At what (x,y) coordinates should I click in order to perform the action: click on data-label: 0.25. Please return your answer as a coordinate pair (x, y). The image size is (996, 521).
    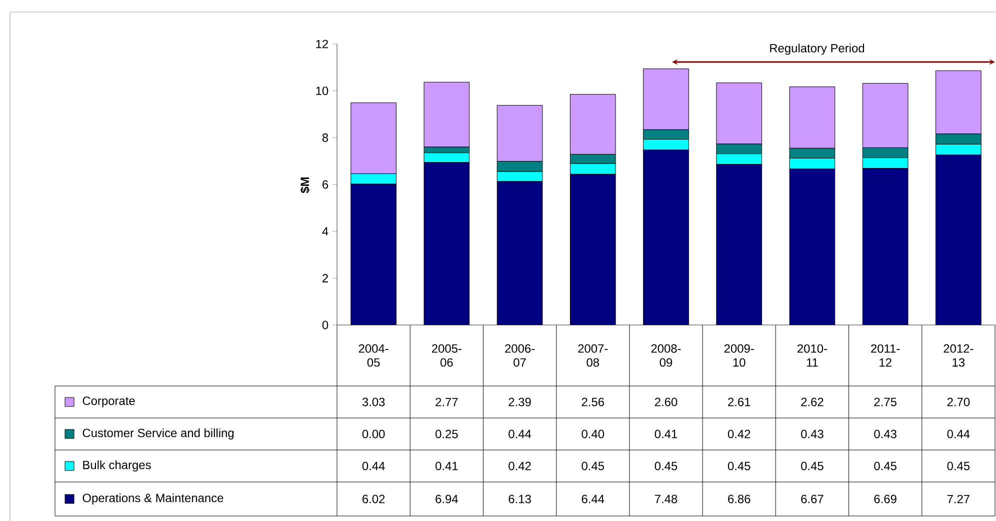
    Looking at the image, I should click on (447, 434).